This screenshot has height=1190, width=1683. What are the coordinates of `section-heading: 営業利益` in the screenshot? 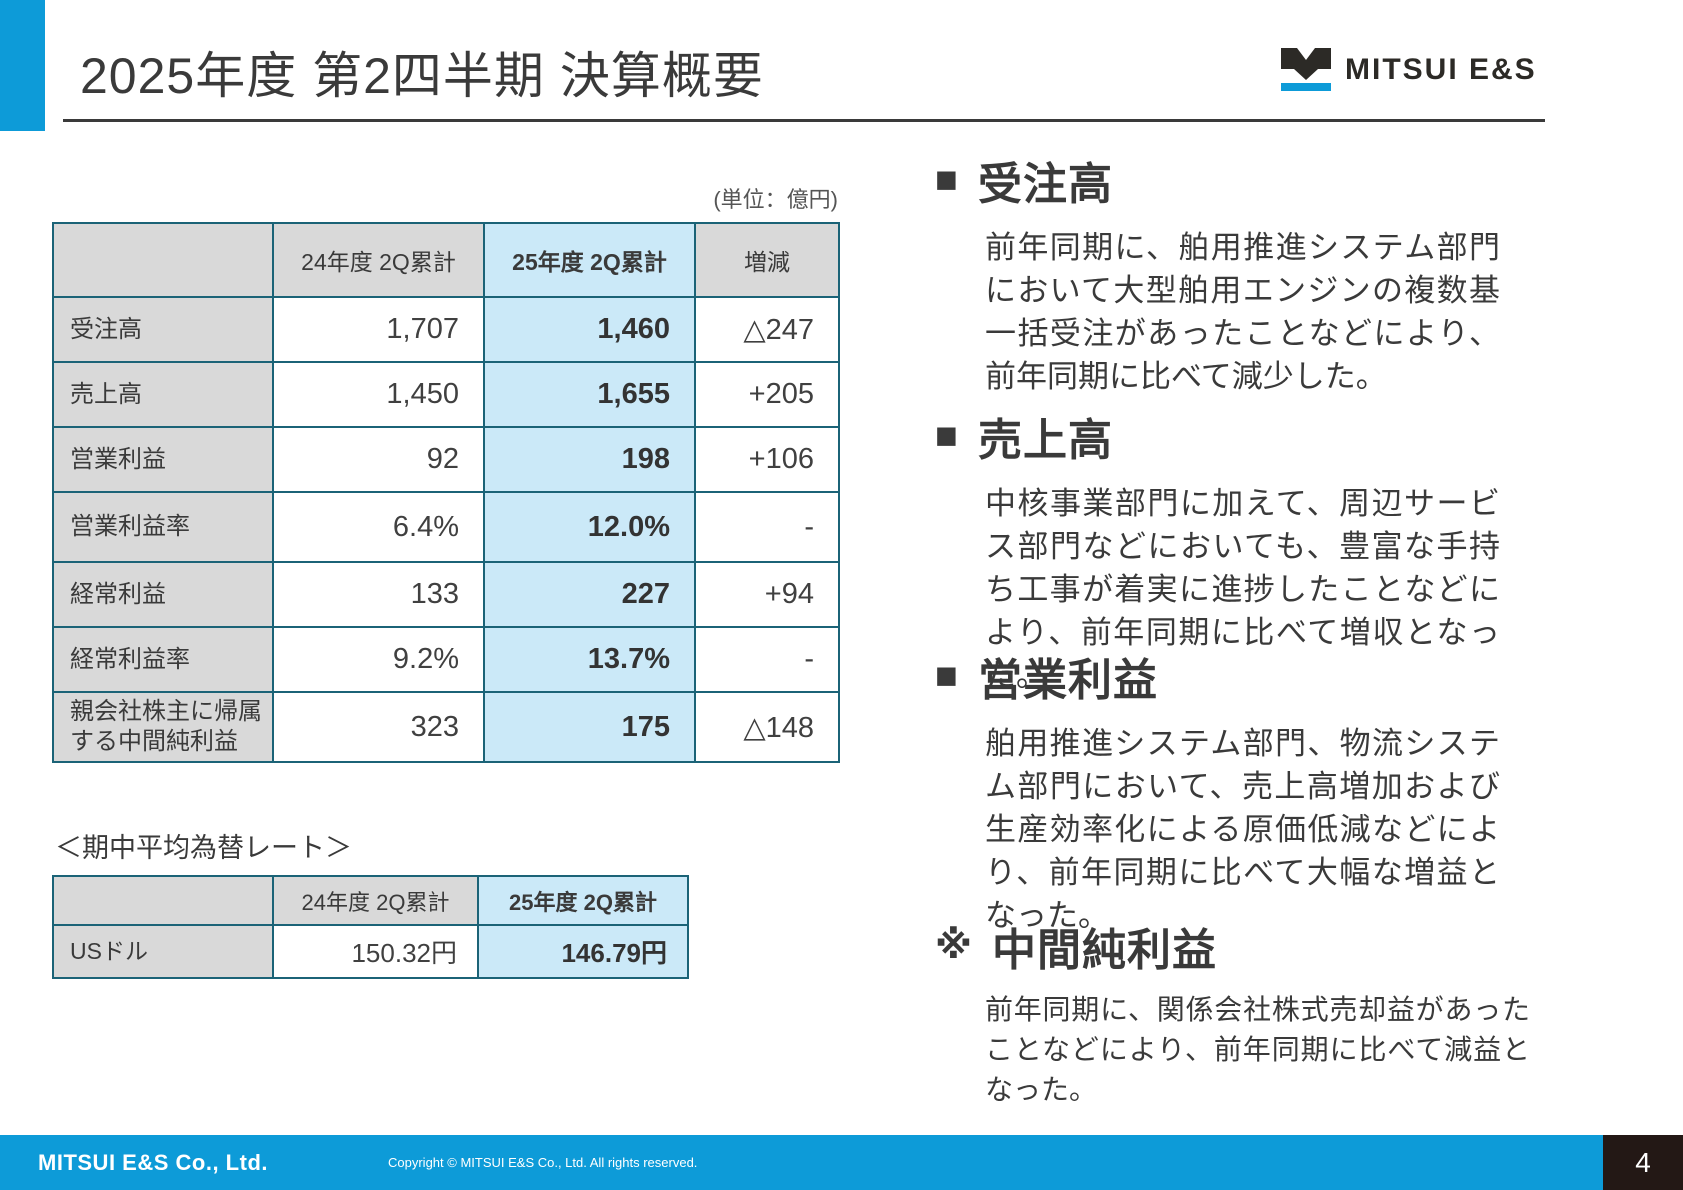 It's located at (1067, 680).